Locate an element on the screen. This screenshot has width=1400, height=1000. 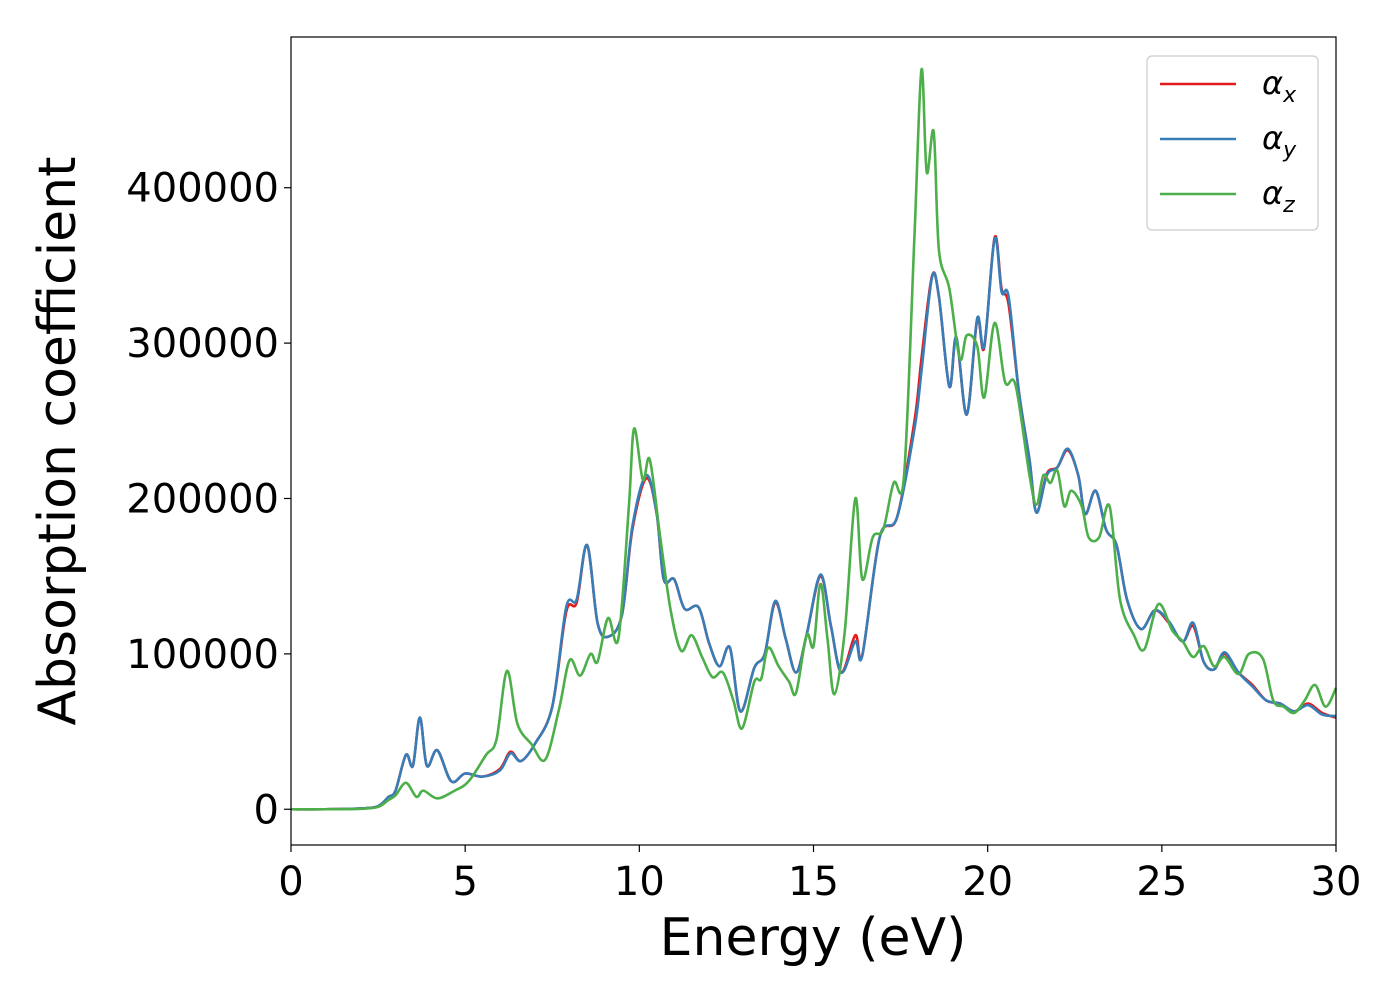
x-axis-title: Energy (eV) is located at coordinates (813, 938).